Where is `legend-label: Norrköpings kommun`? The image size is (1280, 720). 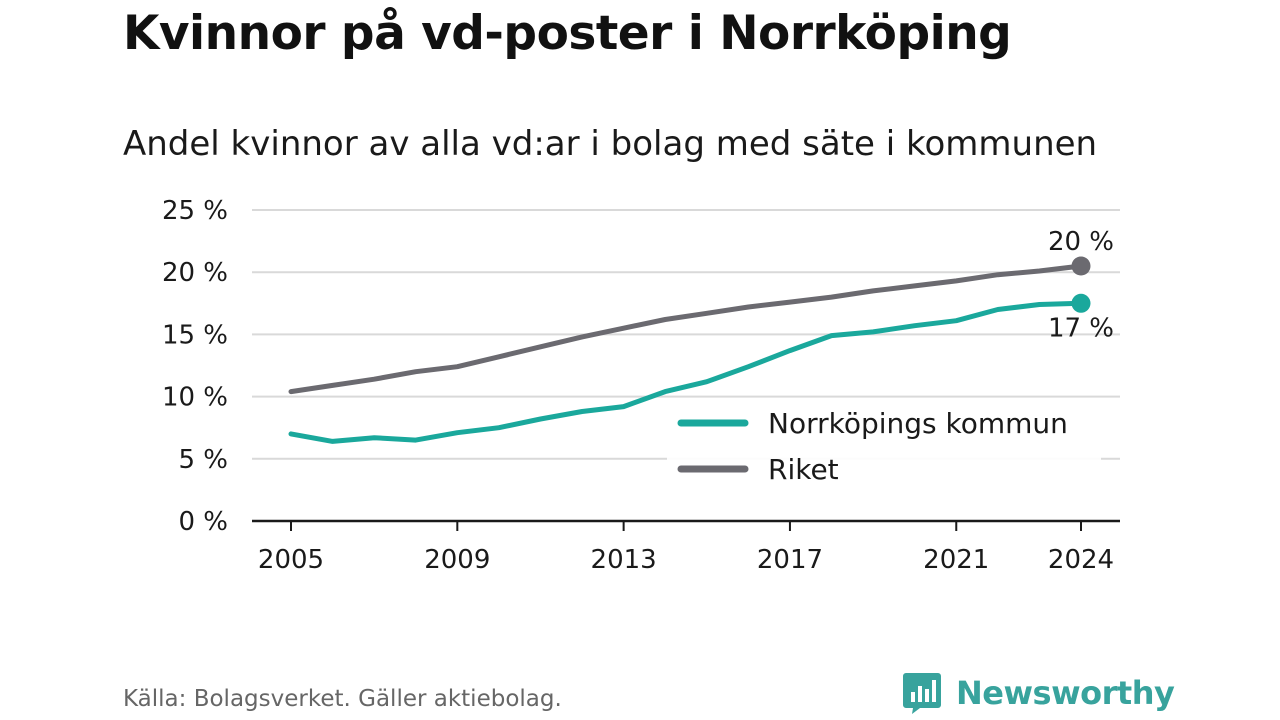
legend-label: Norrköpings kommun is located at coordinates (918, 423).